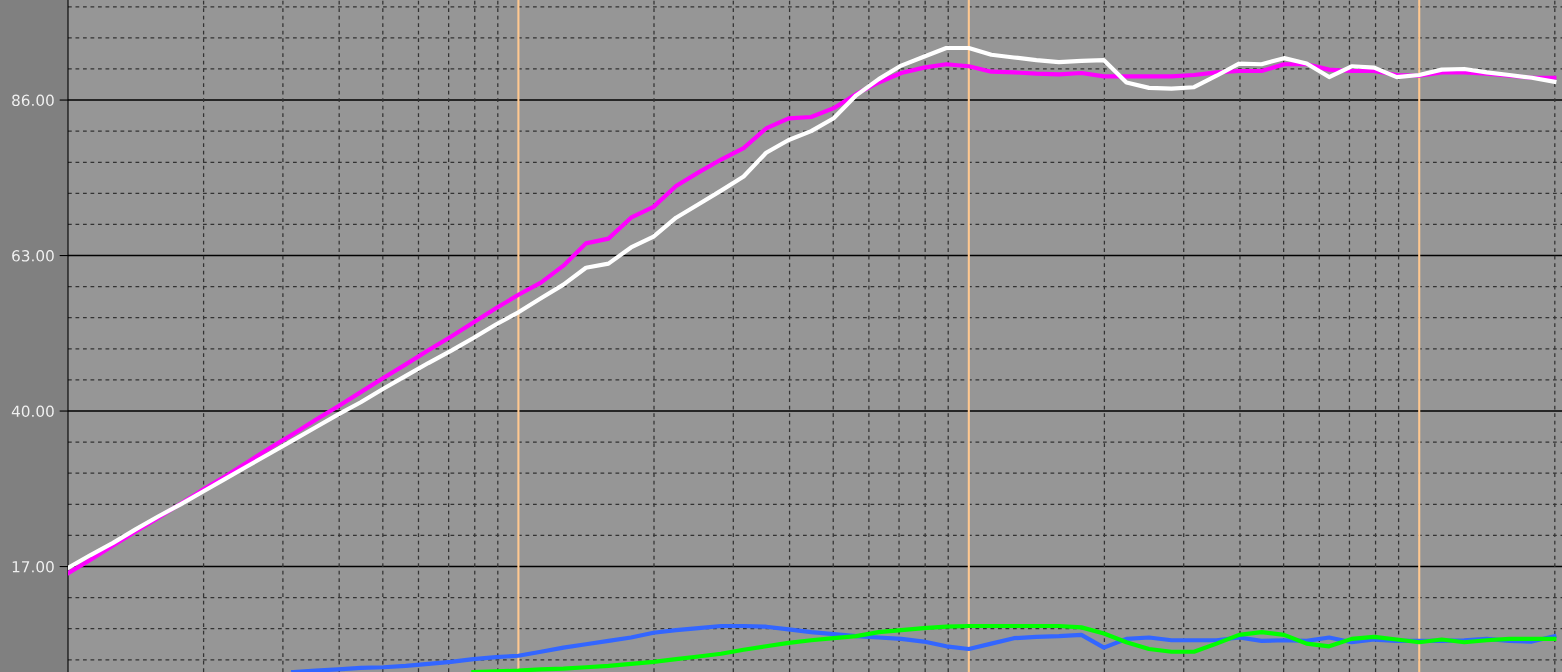  I want to click on y-tick-label: 86.00, so click(33, 100).